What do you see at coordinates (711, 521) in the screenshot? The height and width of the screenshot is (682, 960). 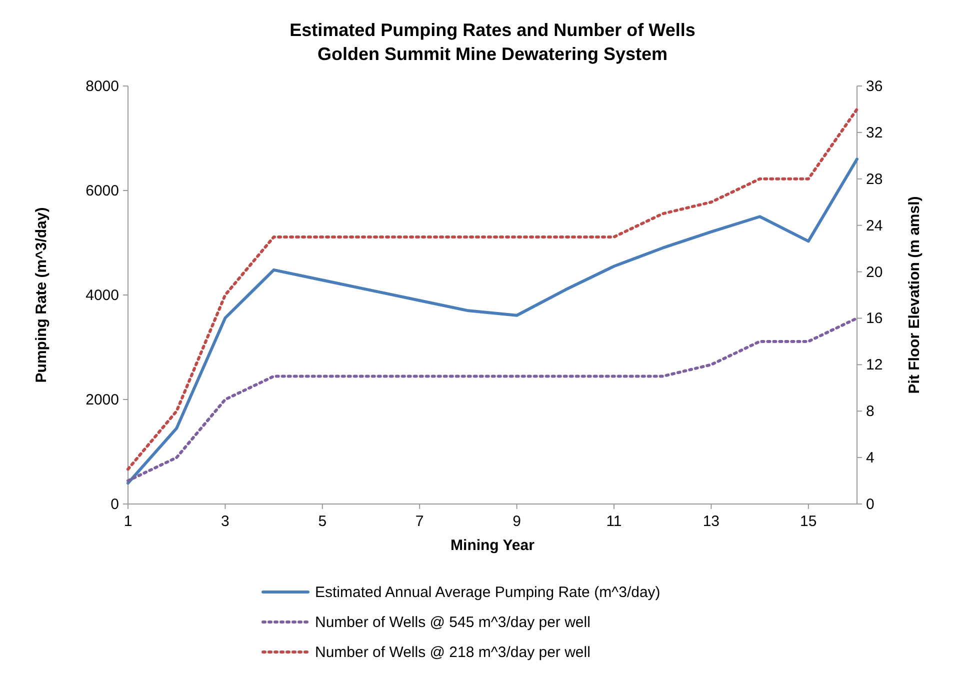 I see `x-tick-label: 13` at bounding box center [711, 521].